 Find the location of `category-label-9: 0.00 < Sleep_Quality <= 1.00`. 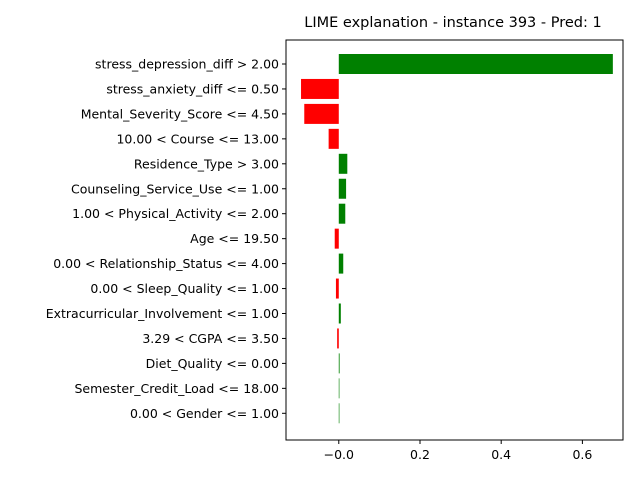

category-label-9: 0.00 < Sleep_Quality <= 1.00 is located at coordinates (184, 288).